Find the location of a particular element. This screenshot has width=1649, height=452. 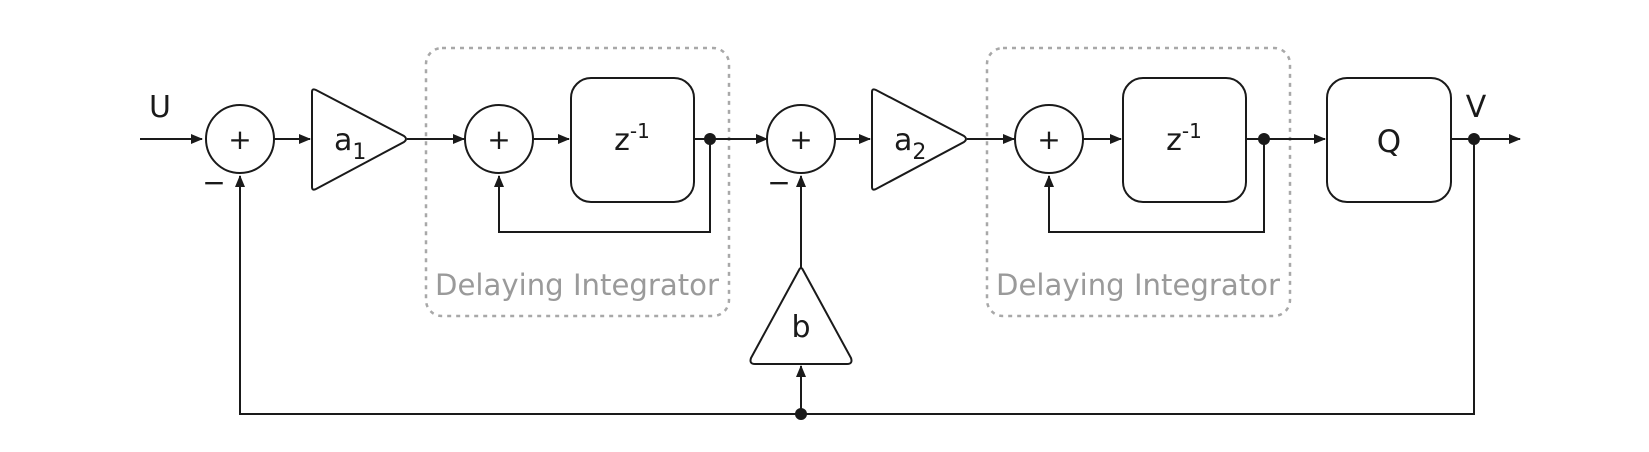

quantizer-block: Q is located at coordinates (1389, 140).